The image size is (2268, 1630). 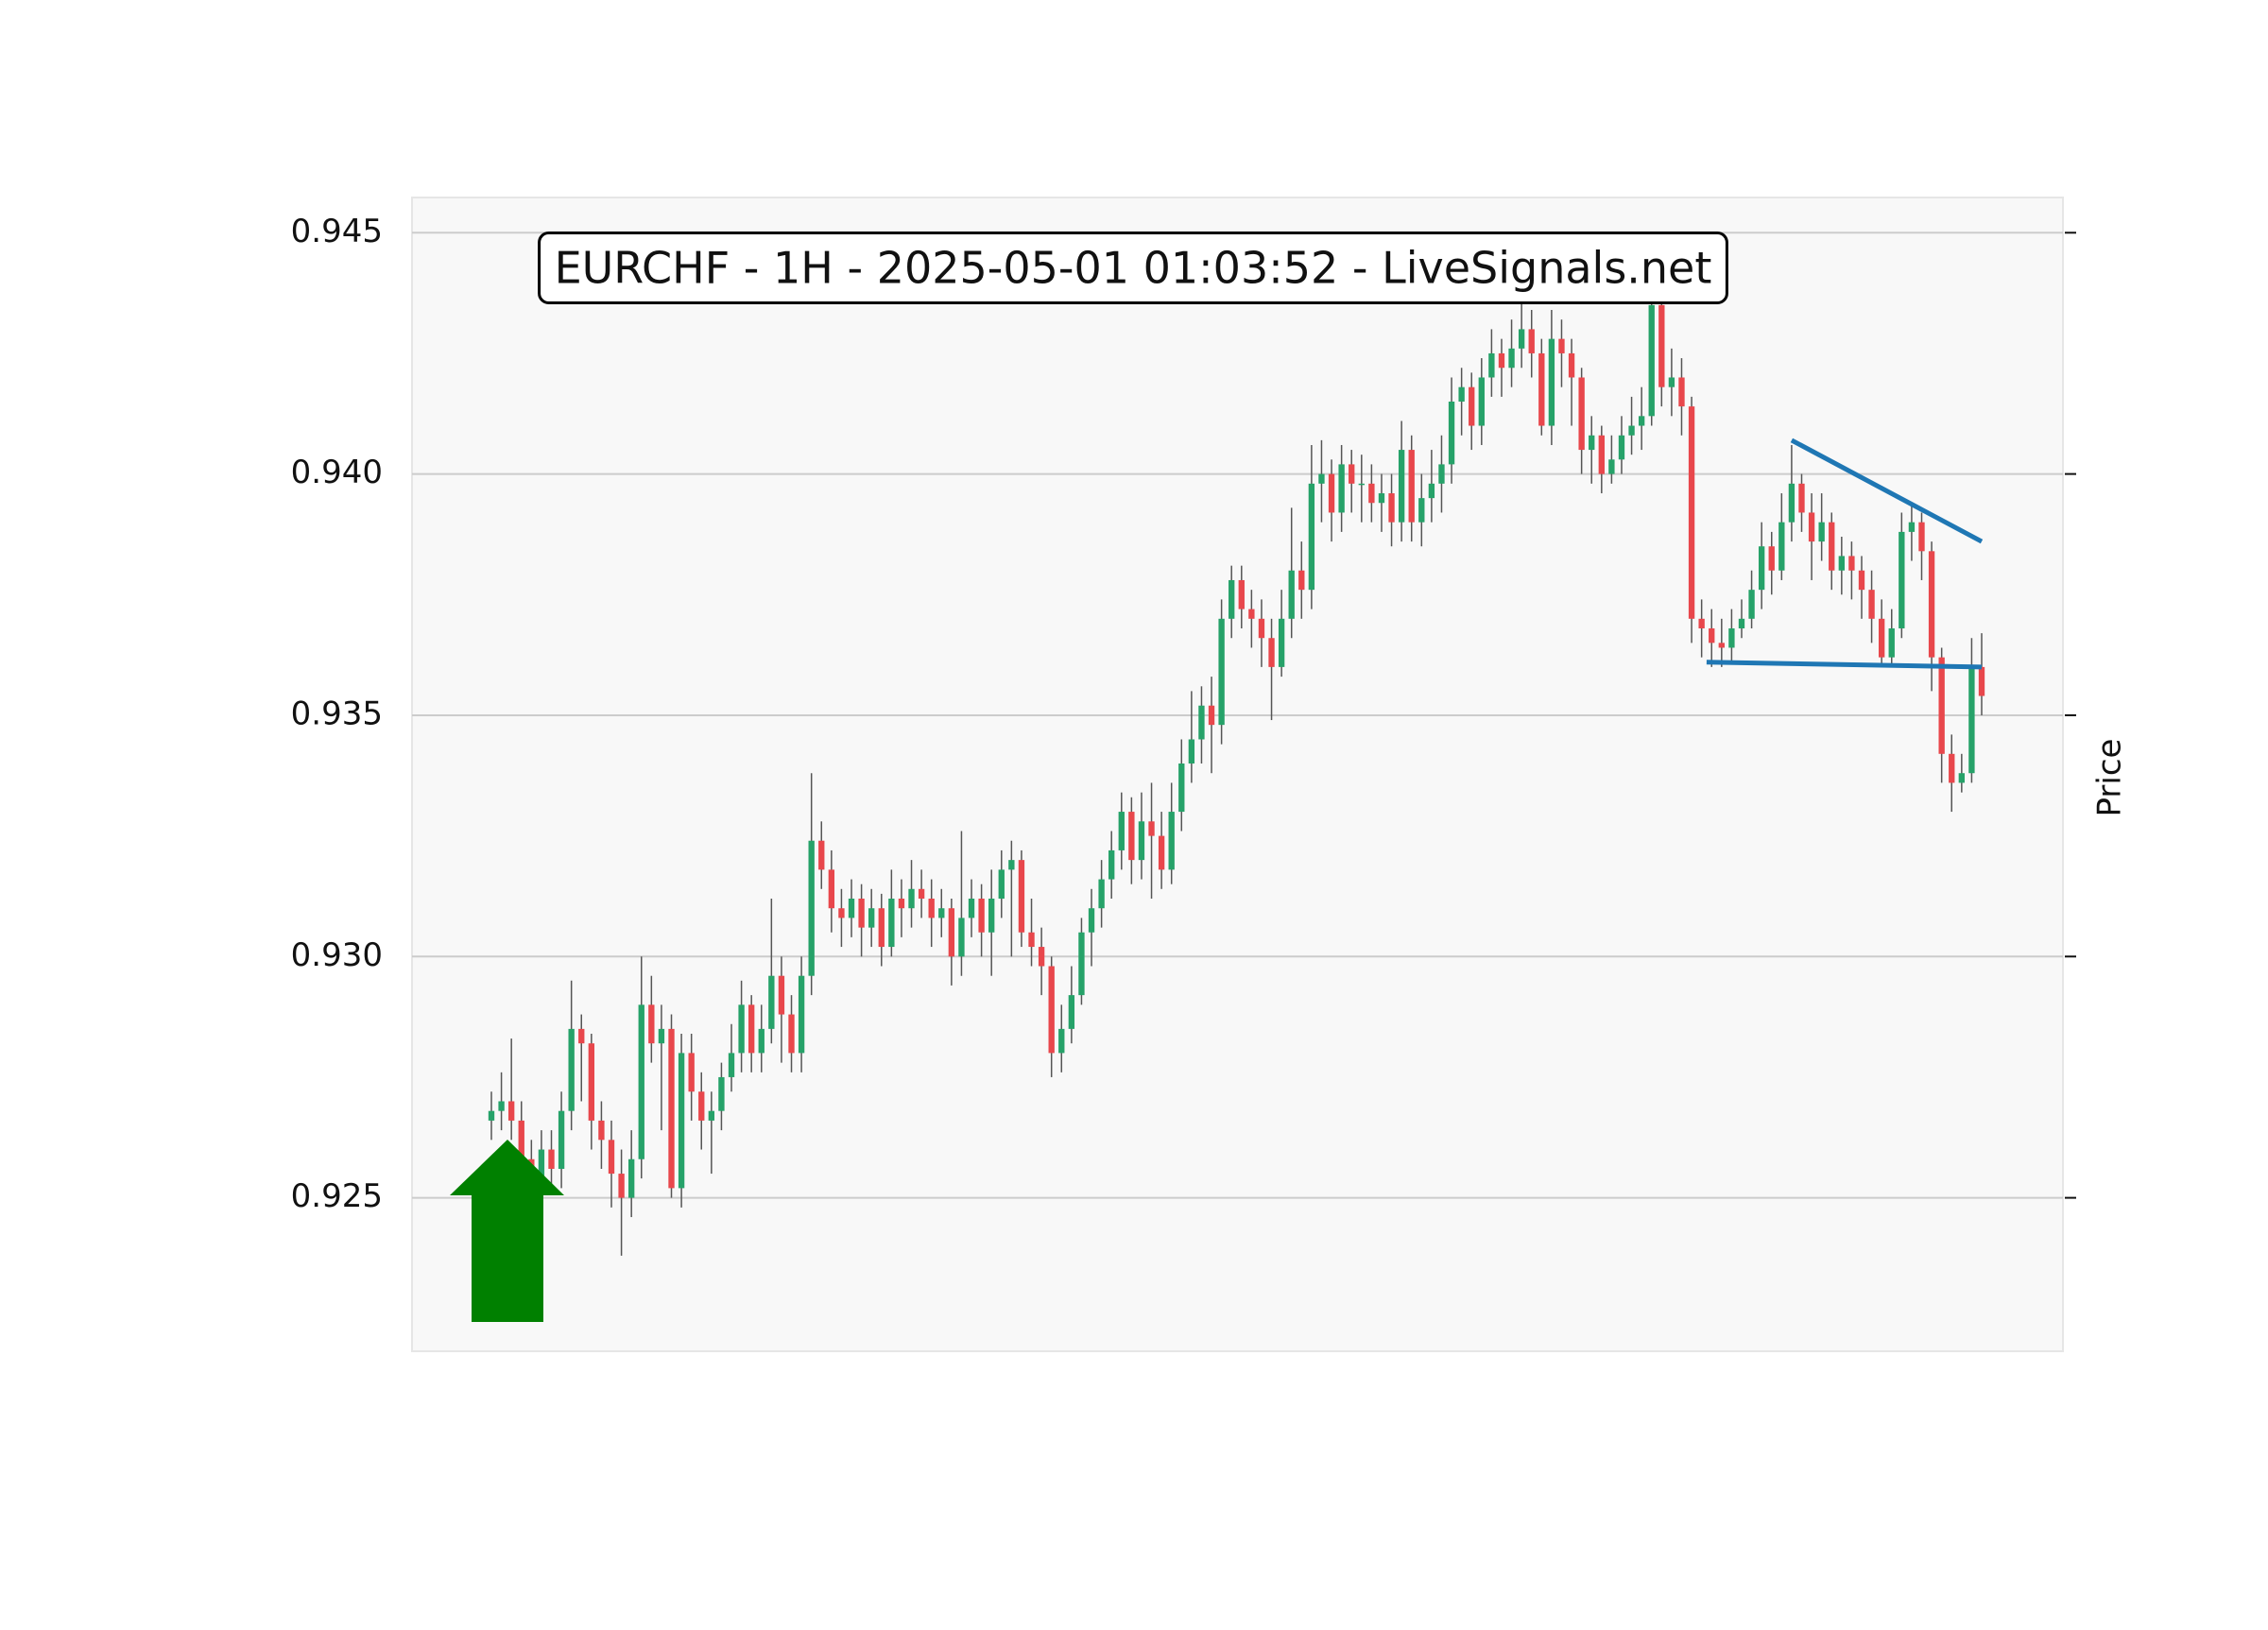 I want to click on y-tick-label: 0.945, so click(x=337, y=232).